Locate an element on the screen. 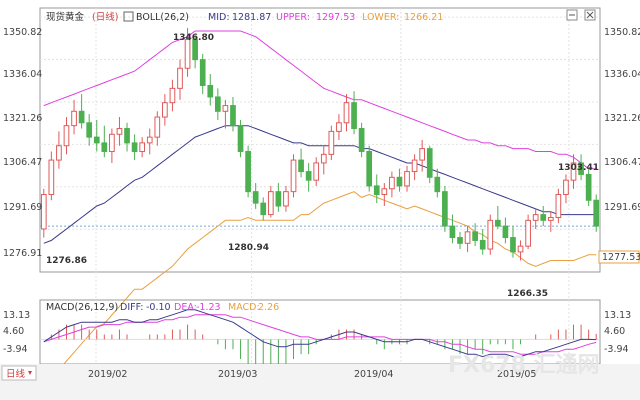 This screenshot has width=640, height=400. macd-plot-frame is located at coordinates (320, 332).